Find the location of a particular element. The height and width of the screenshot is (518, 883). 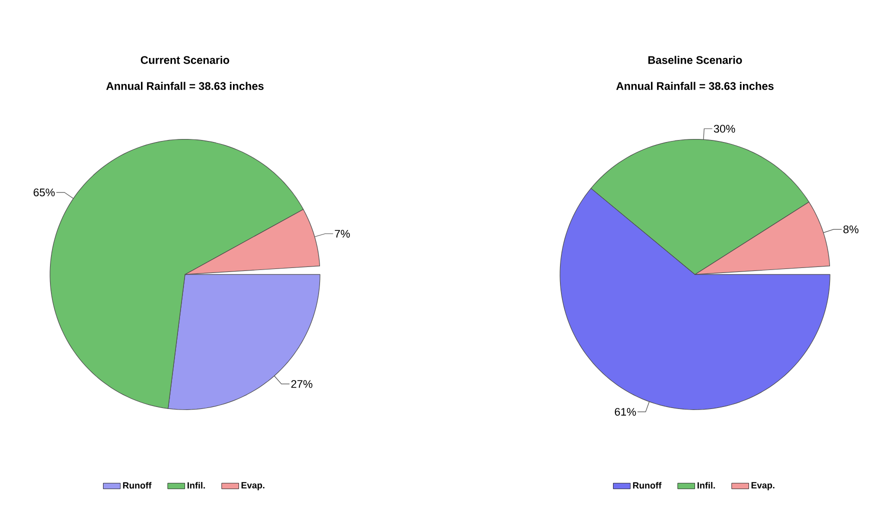

data-label: 7% is located at coordinates (342, 234).